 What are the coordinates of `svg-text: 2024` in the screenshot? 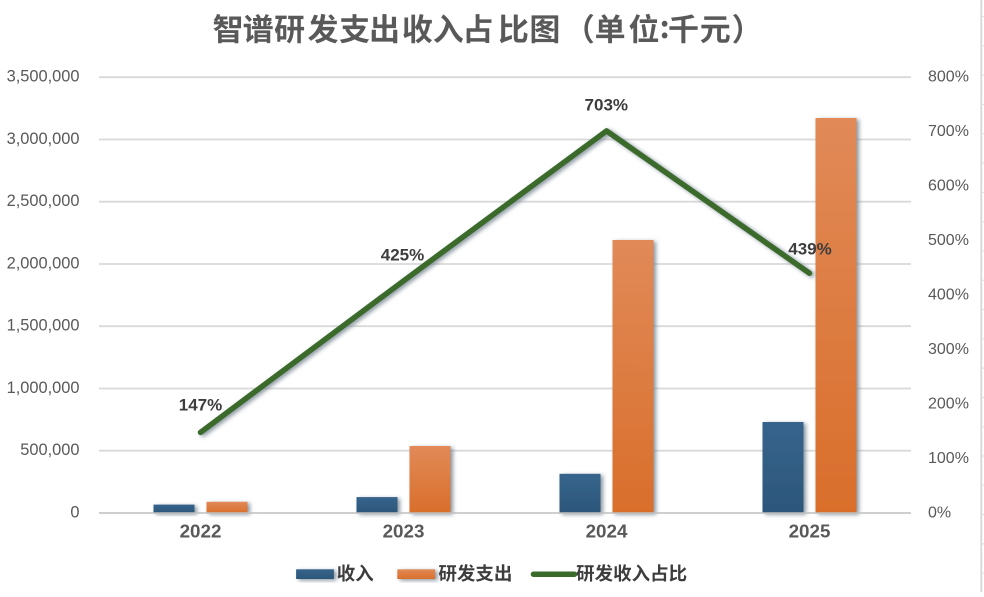 It's located at (607, 531).